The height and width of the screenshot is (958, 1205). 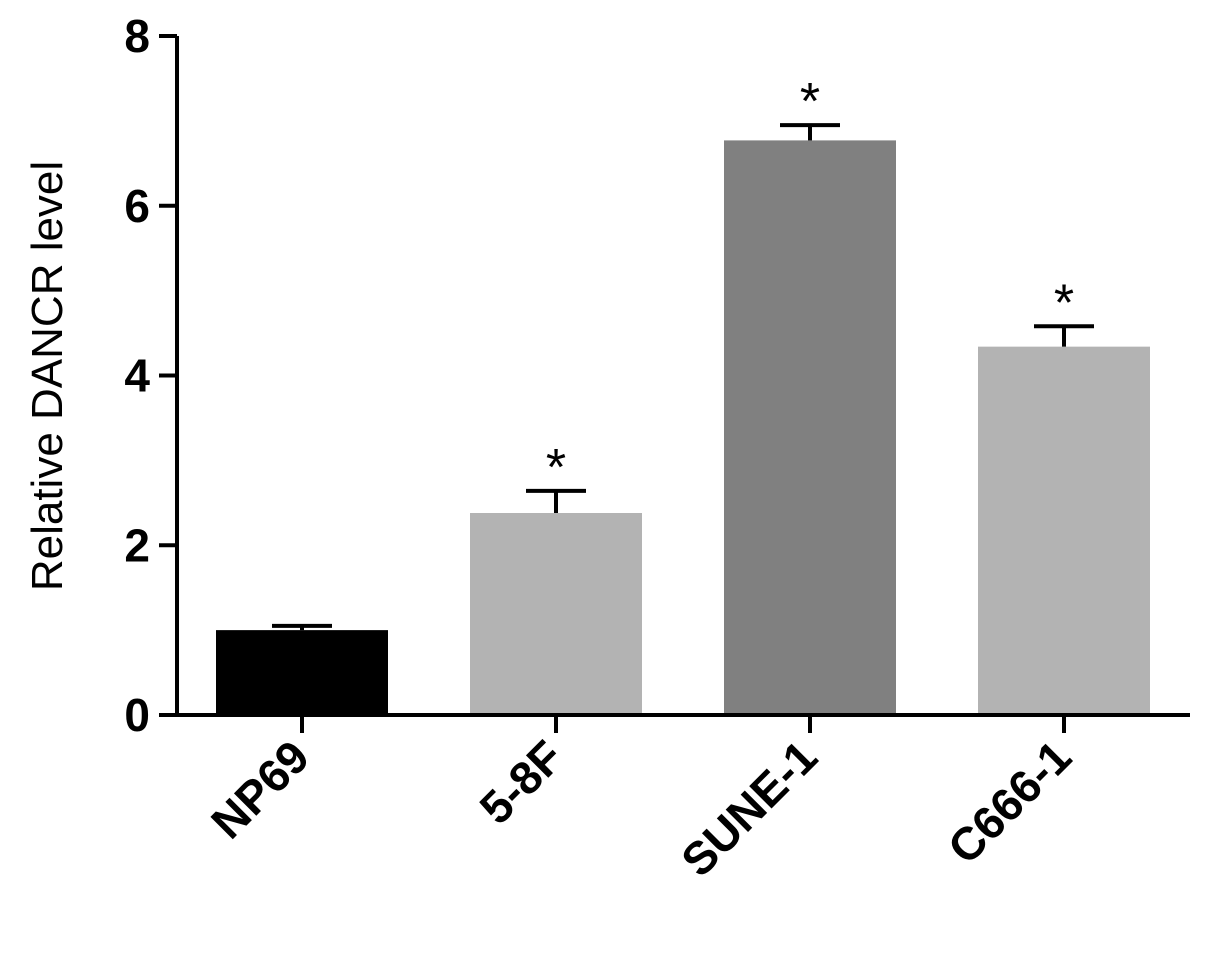 I want to click on y-tick-label: 6, so click(x=137, y=206).